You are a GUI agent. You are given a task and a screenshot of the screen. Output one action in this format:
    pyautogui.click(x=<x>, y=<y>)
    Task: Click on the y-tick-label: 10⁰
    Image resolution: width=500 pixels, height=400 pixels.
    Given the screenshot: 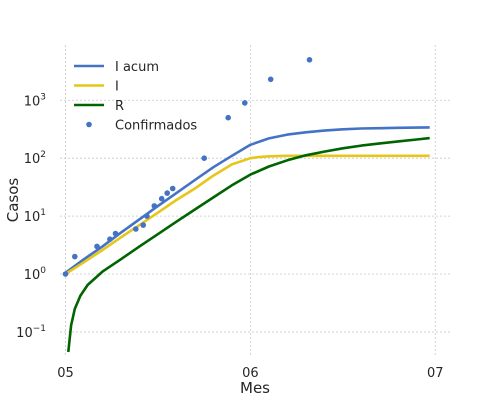 What is the action you would take?
    pyautogui.click(x=35, y=274)
    